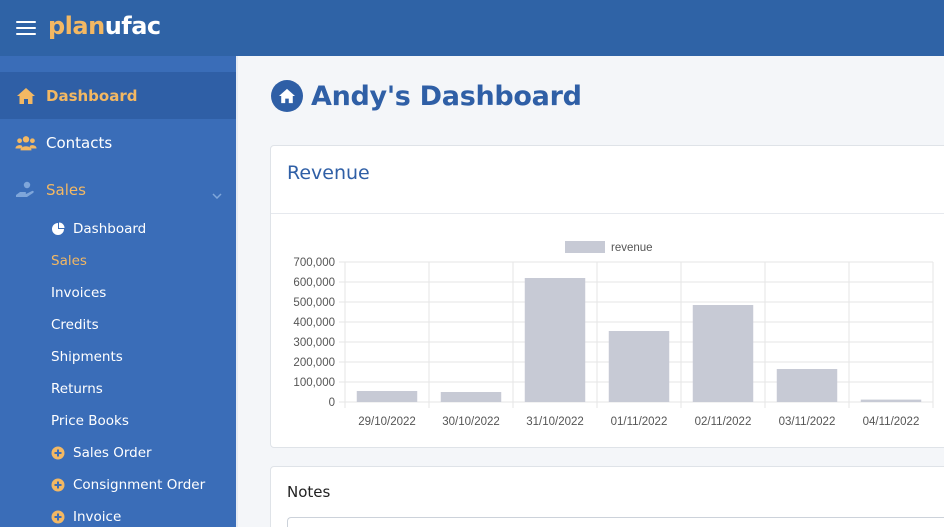  Describe the element at coordinates (891, 422) in the screenshot. I see `x-tick-label: 04/11/2022` at that location.